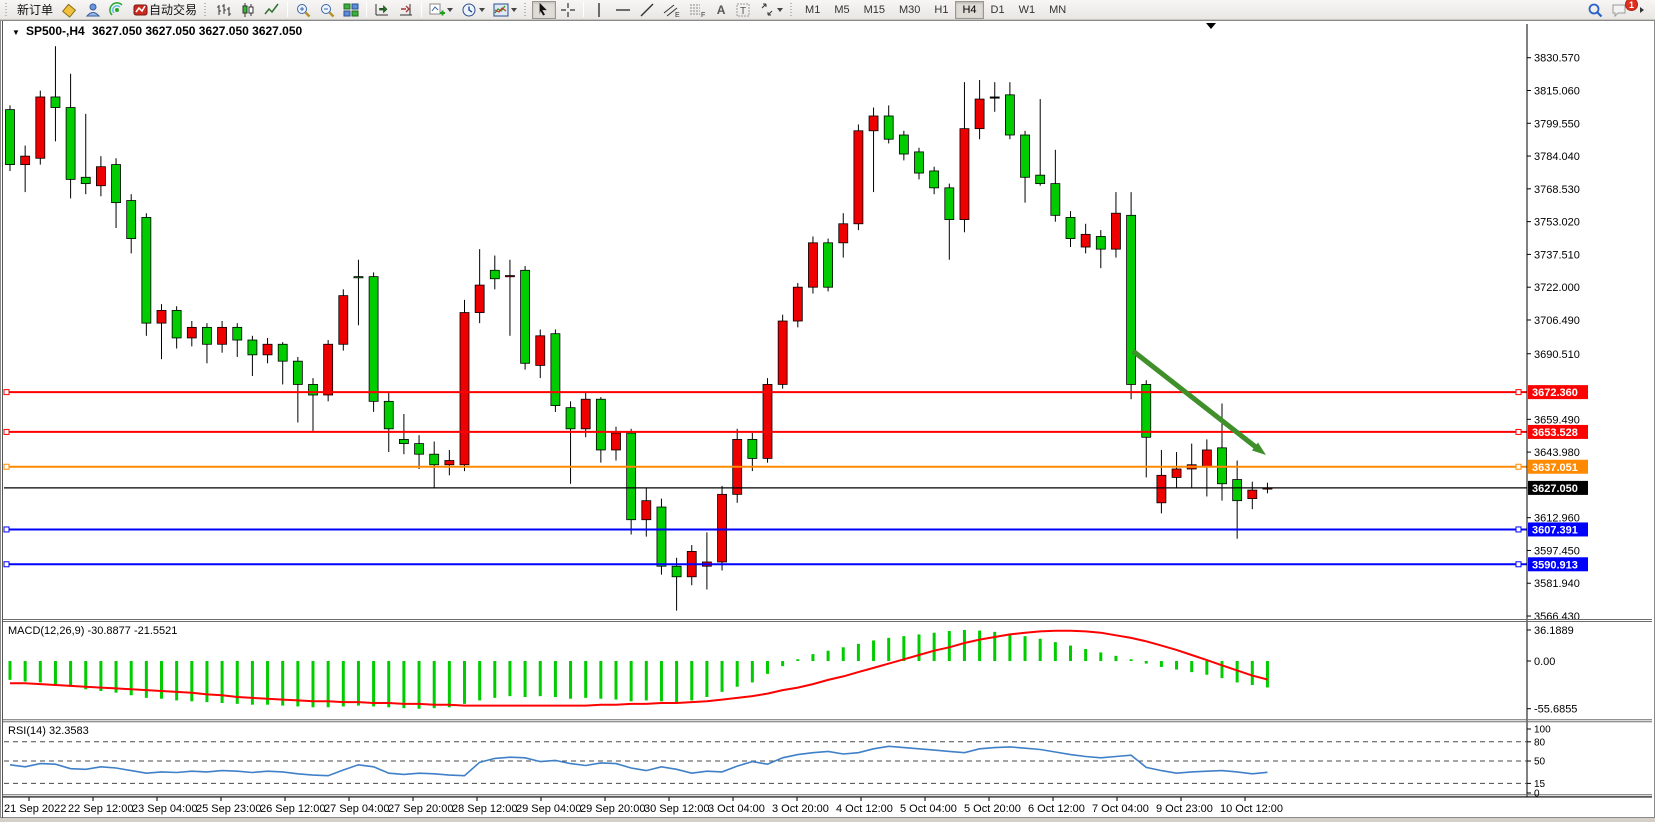  I want to click on fibonacci-tool-button: F, so click(698, 10).